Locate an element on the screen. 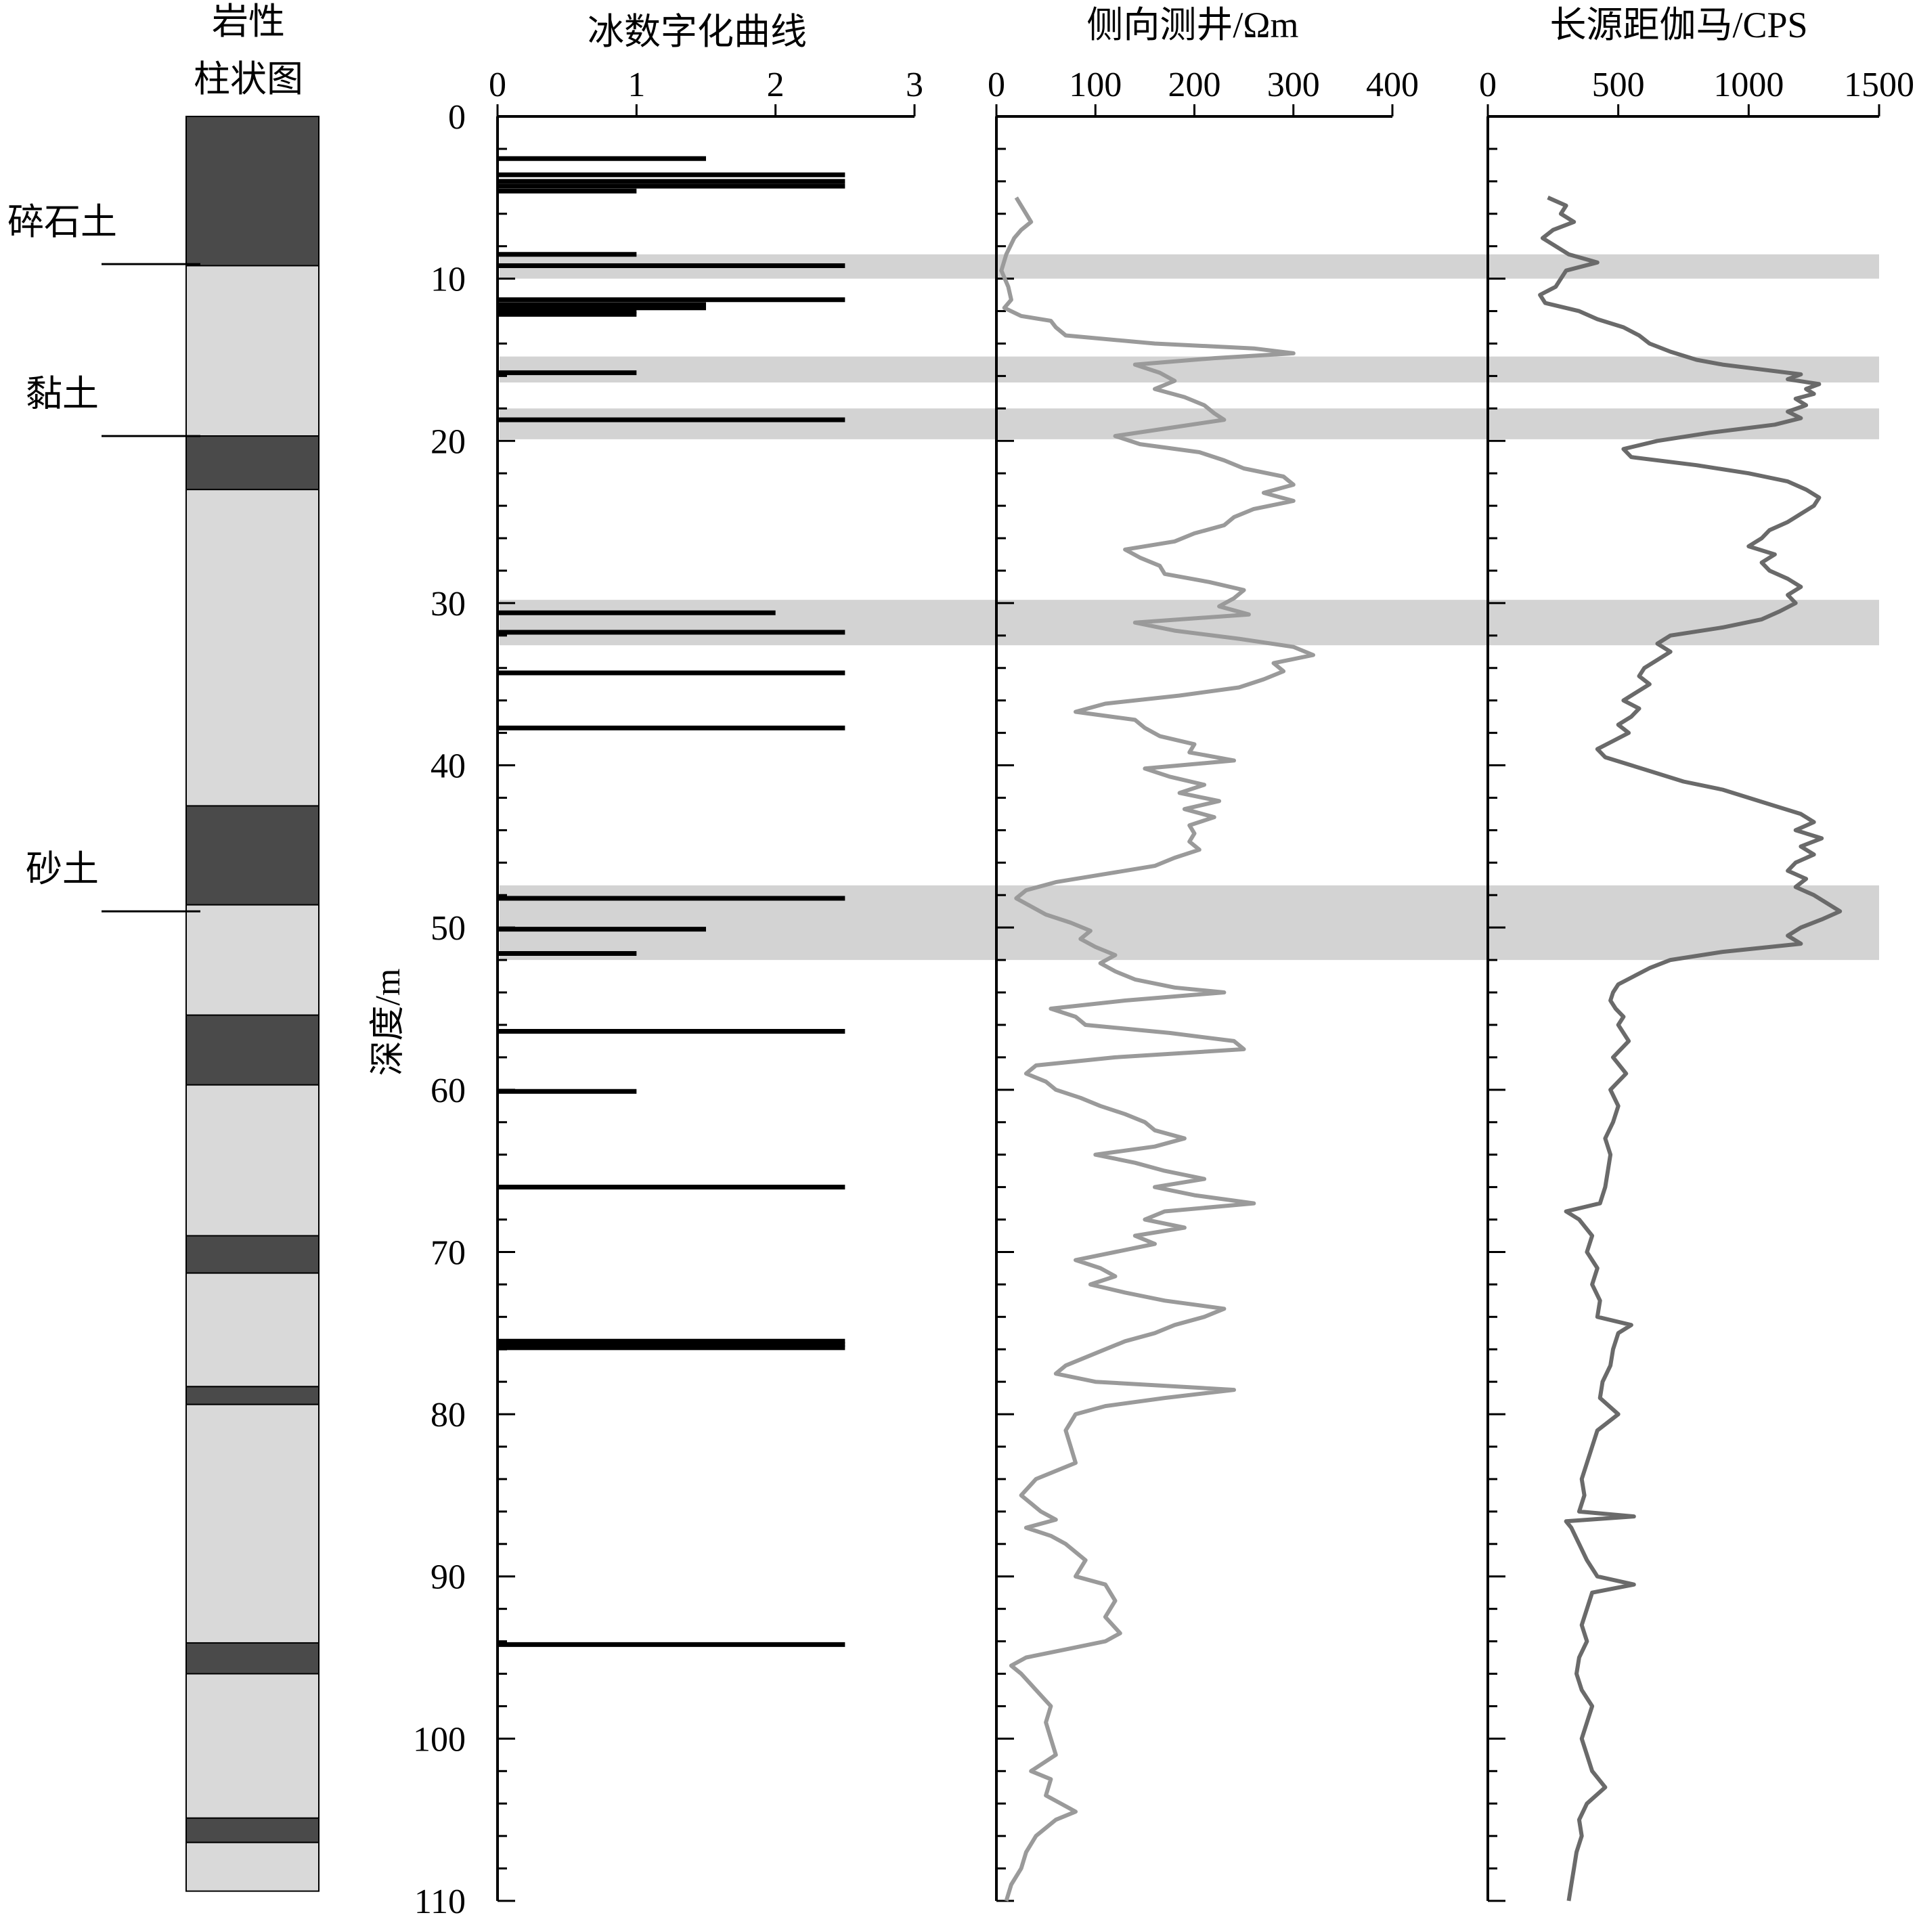  gam-top-tick-label: 0 is located at coordinates (1488, 85).